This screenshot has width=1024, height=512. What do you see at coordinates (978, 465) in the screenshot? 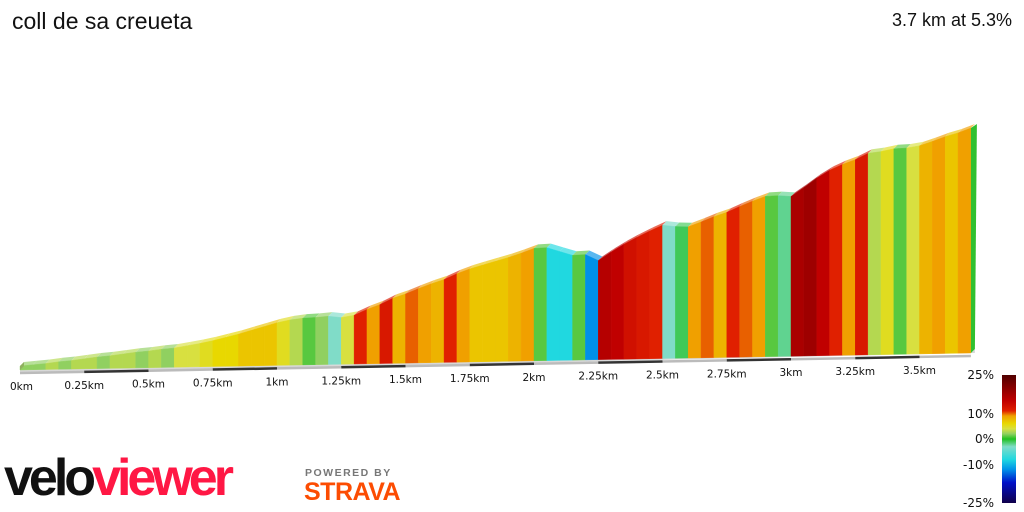
I see `legend-label-neg10: -10%` at bounding box center [978, 465].